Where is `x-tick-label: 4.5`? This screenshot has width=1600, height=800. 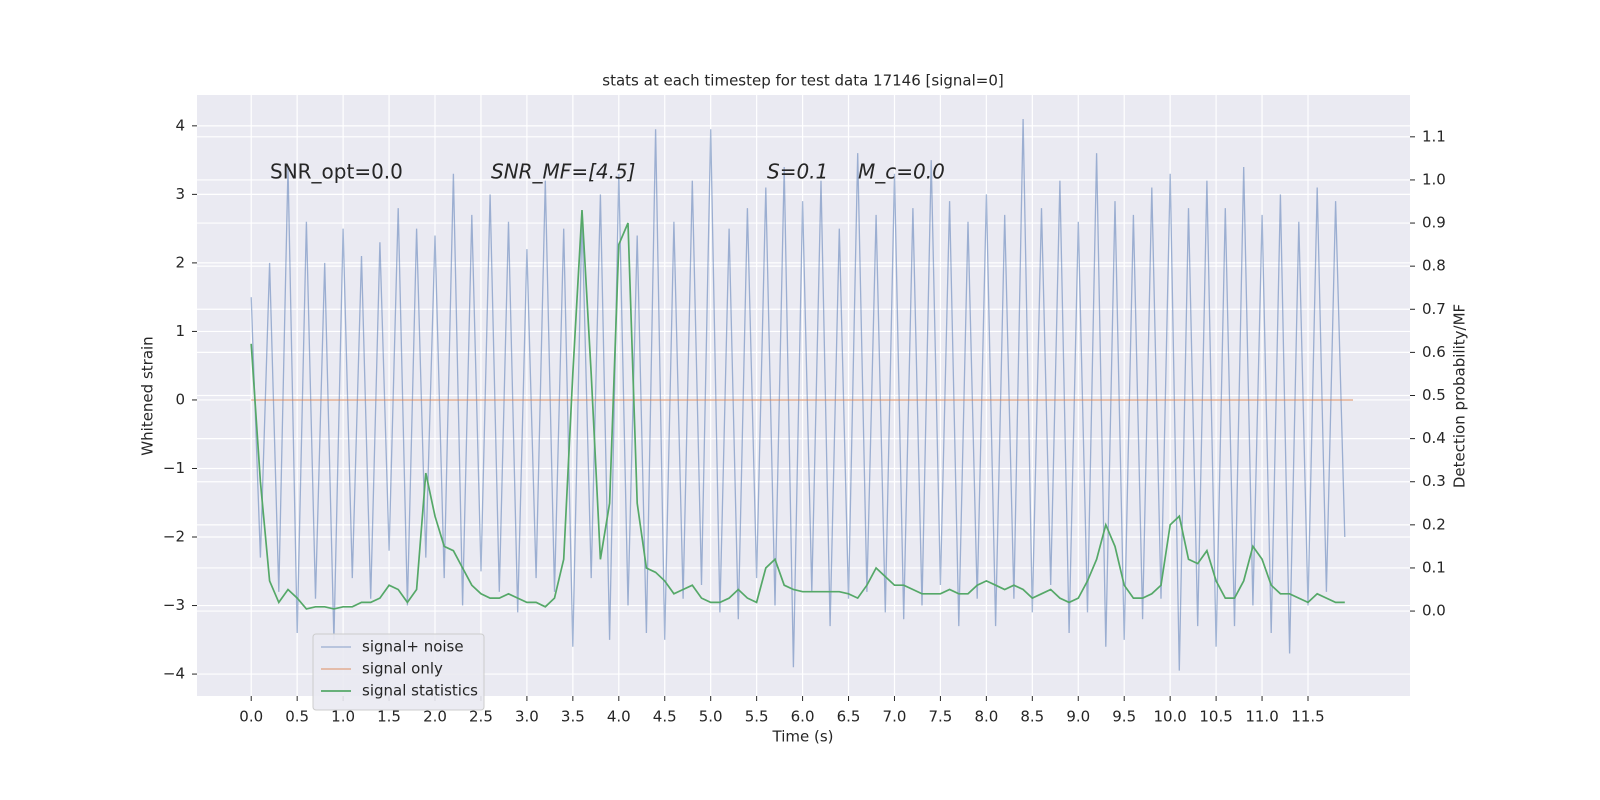 x-tick-label: 4.5 is located at coordinates (665, 717).